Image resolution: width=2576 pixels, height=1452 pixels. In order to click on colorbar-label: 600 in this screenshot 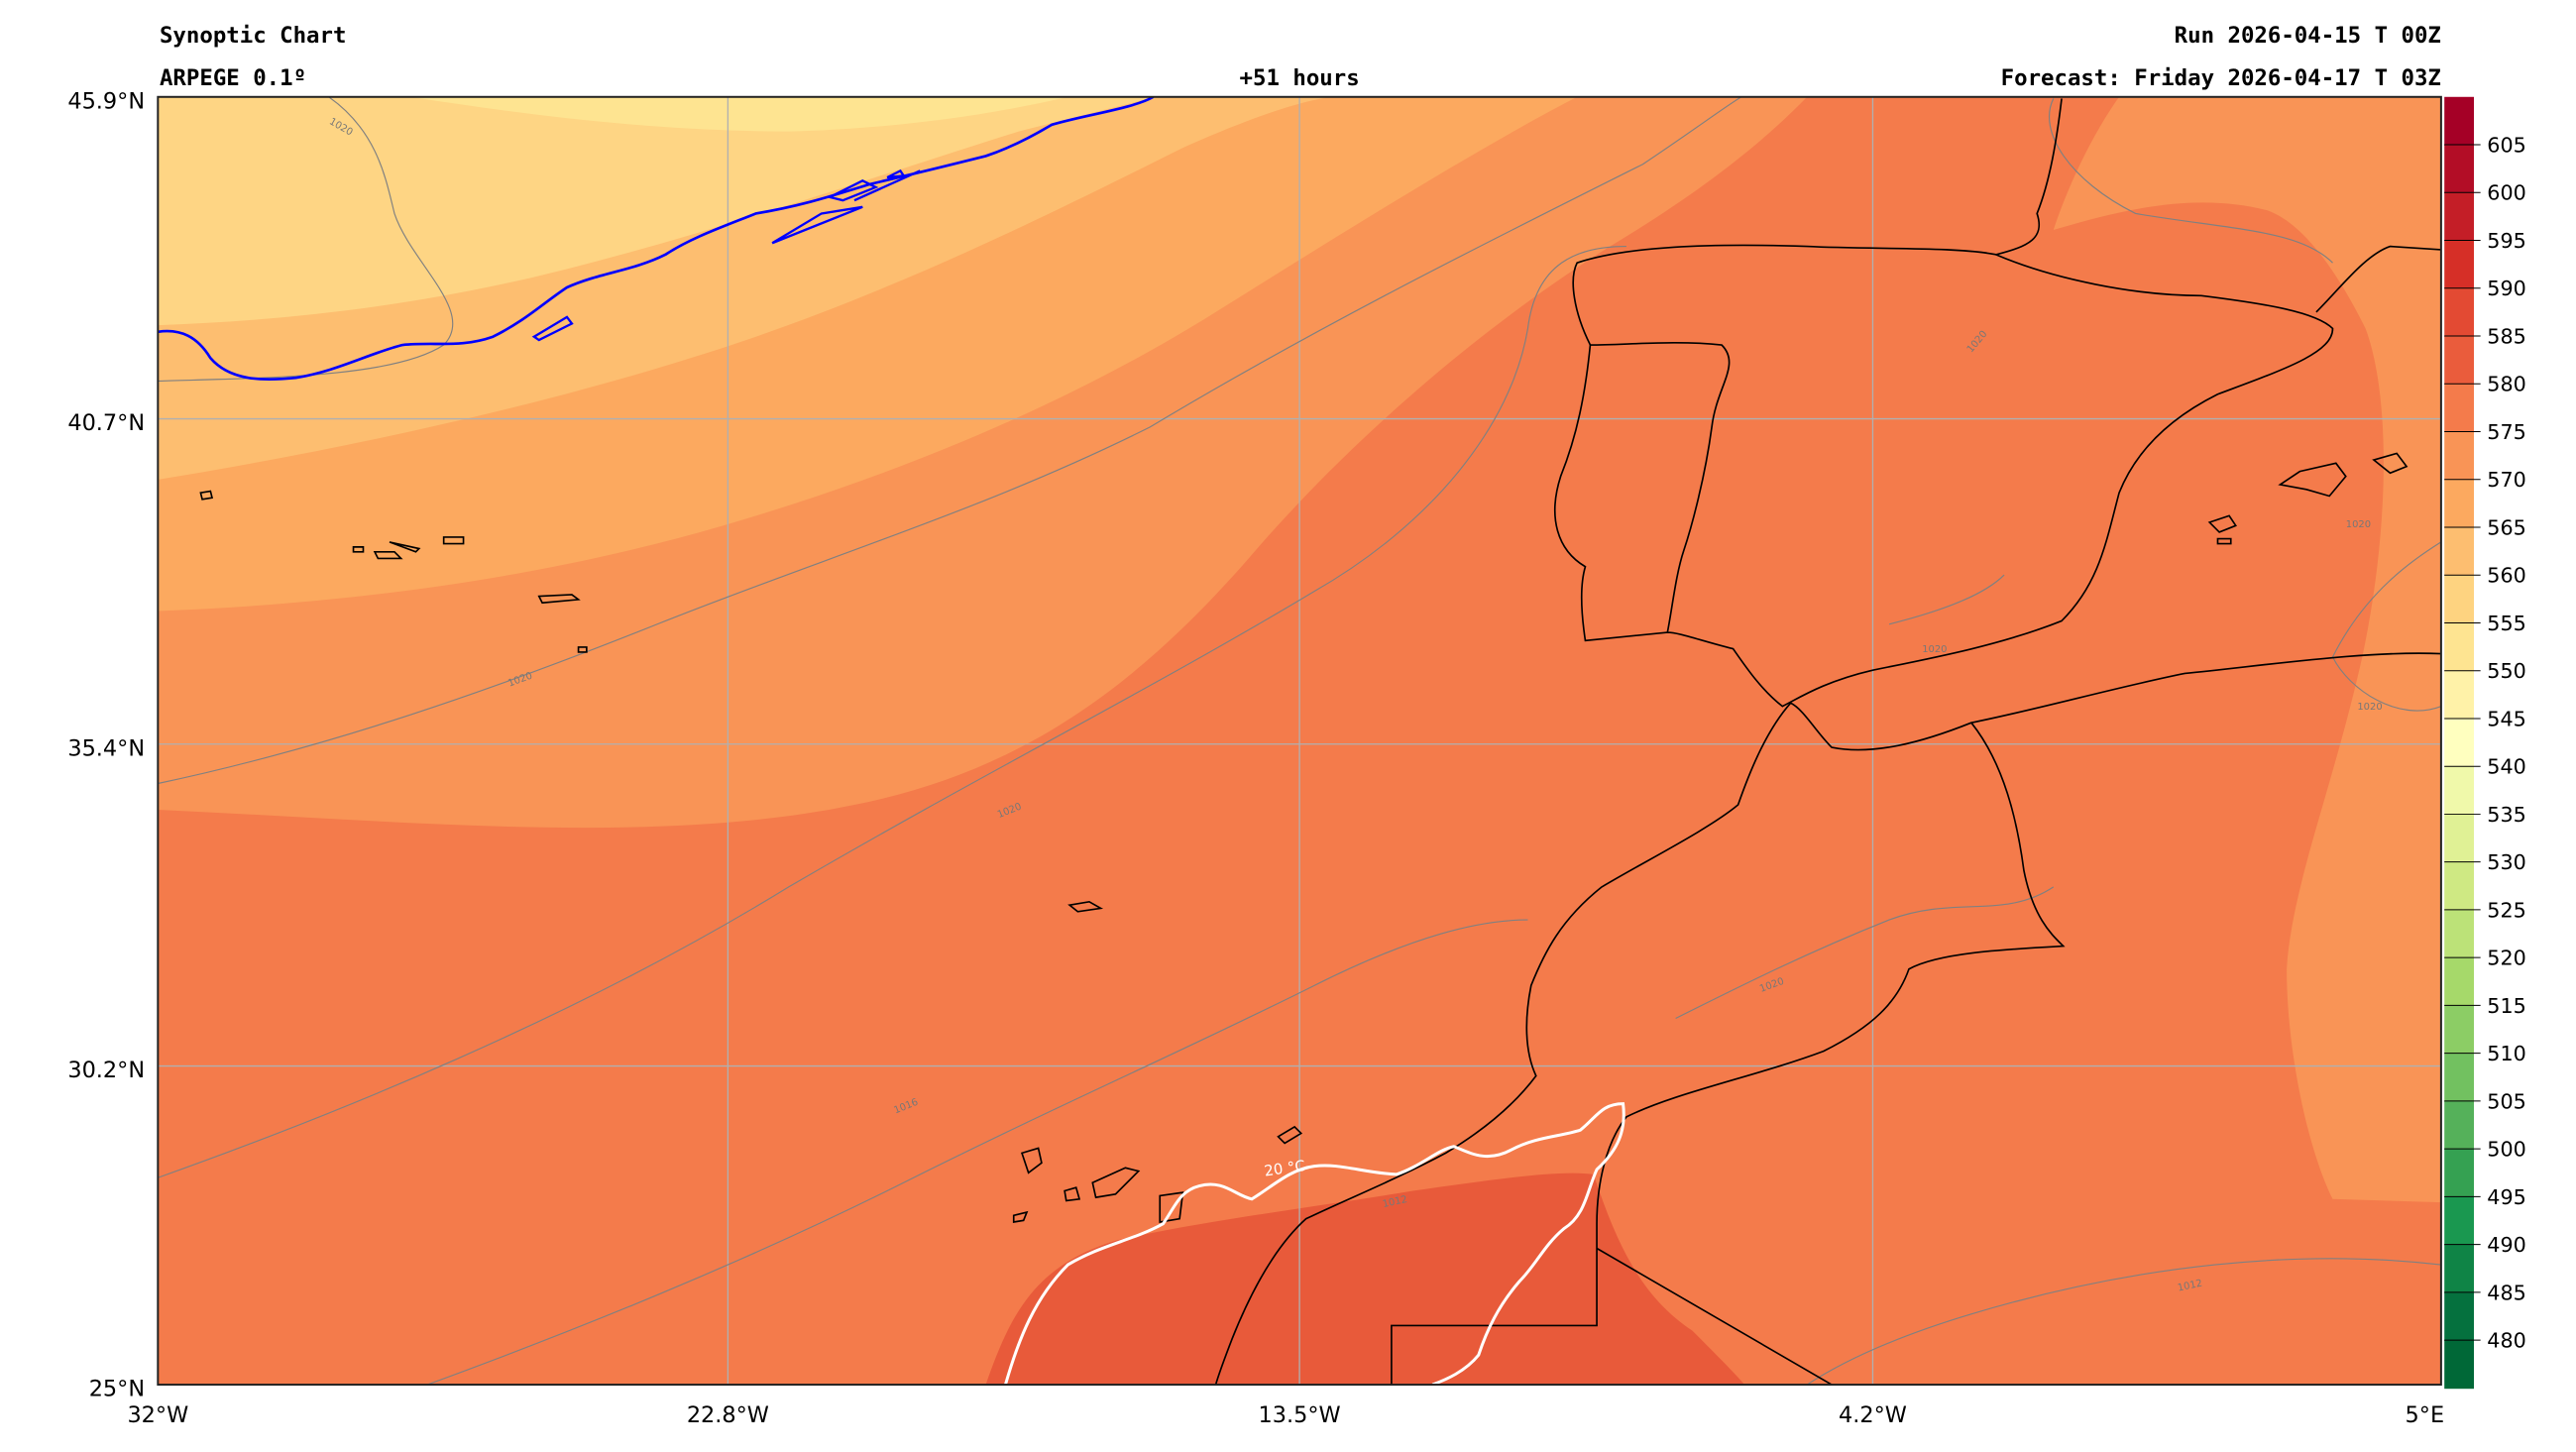, I will do `click(2506, 193)`.